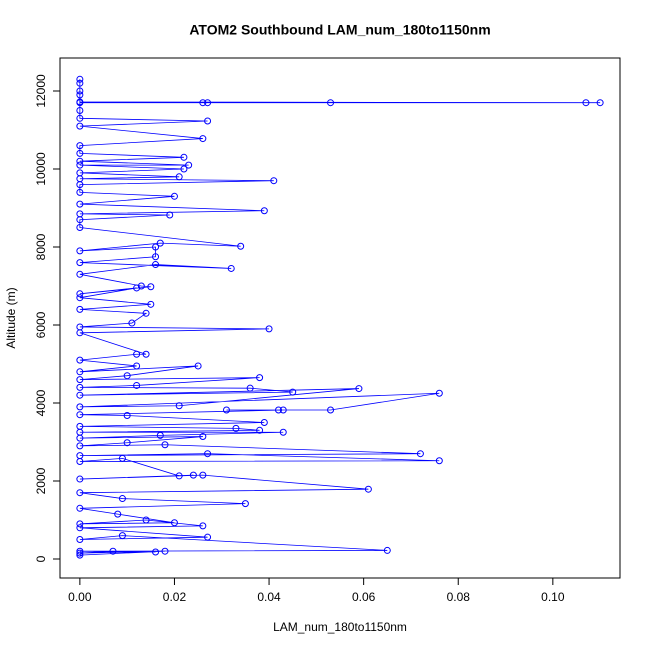 Image resolution: width=650 pixels, height=655 pixels. I want to click on x-tick-label: 0.00, so click(80, 597).